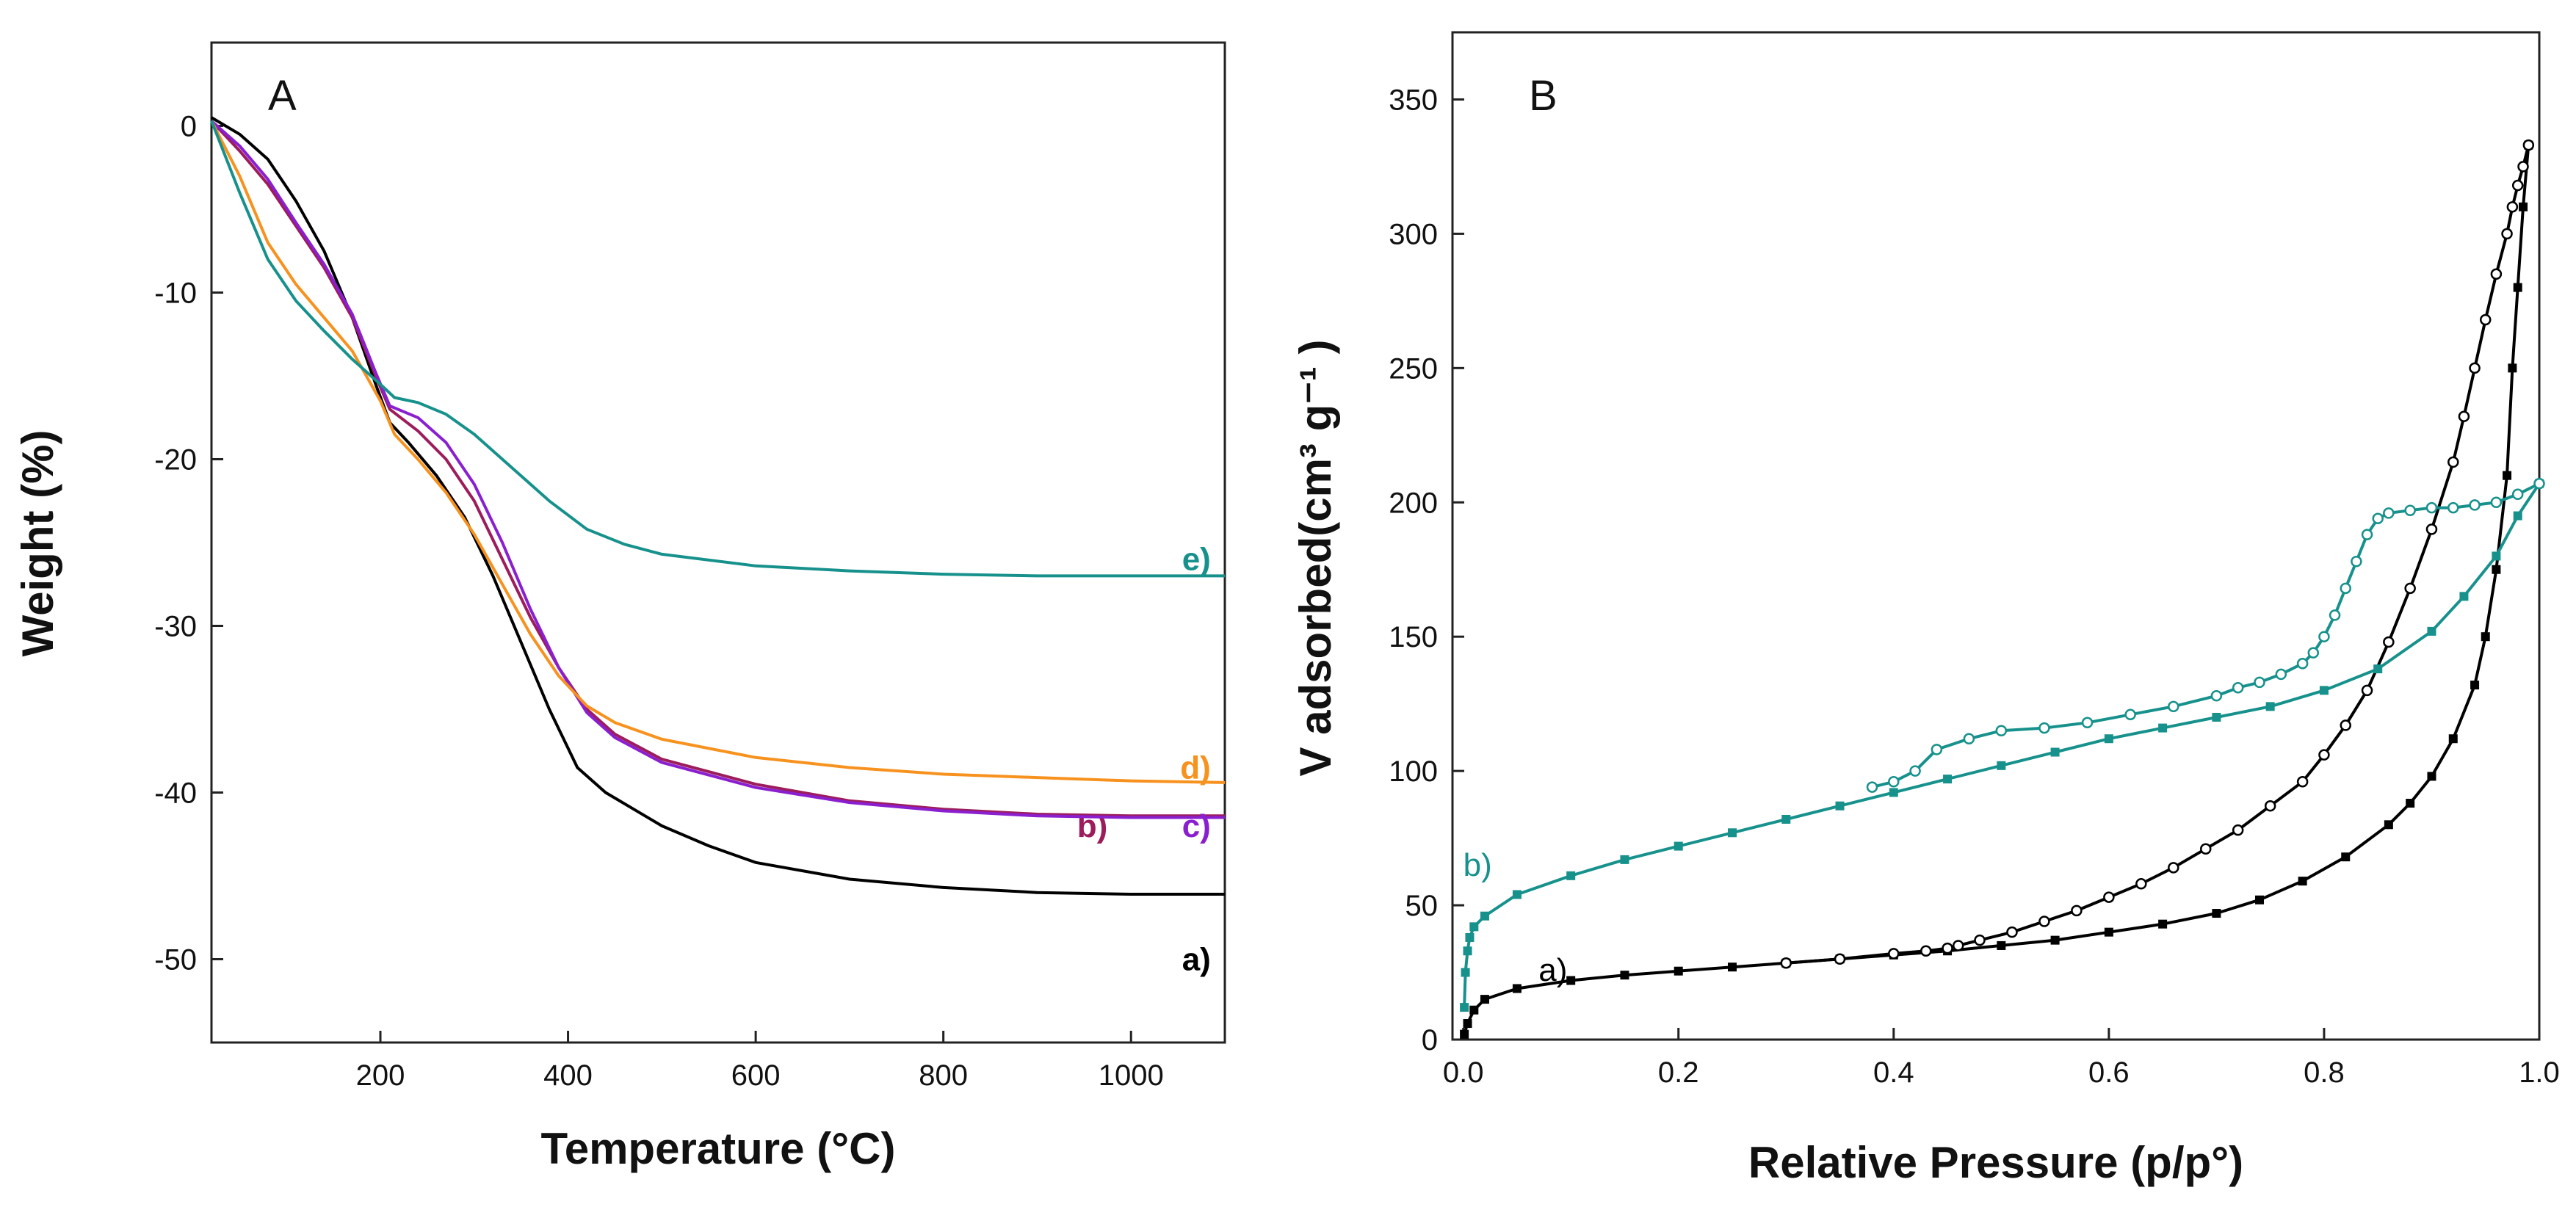 Image resolution: width=2576 pixels, height=1229 pixels. I want to click on panel-a-y-tick-label: -50, so click(175, 960).